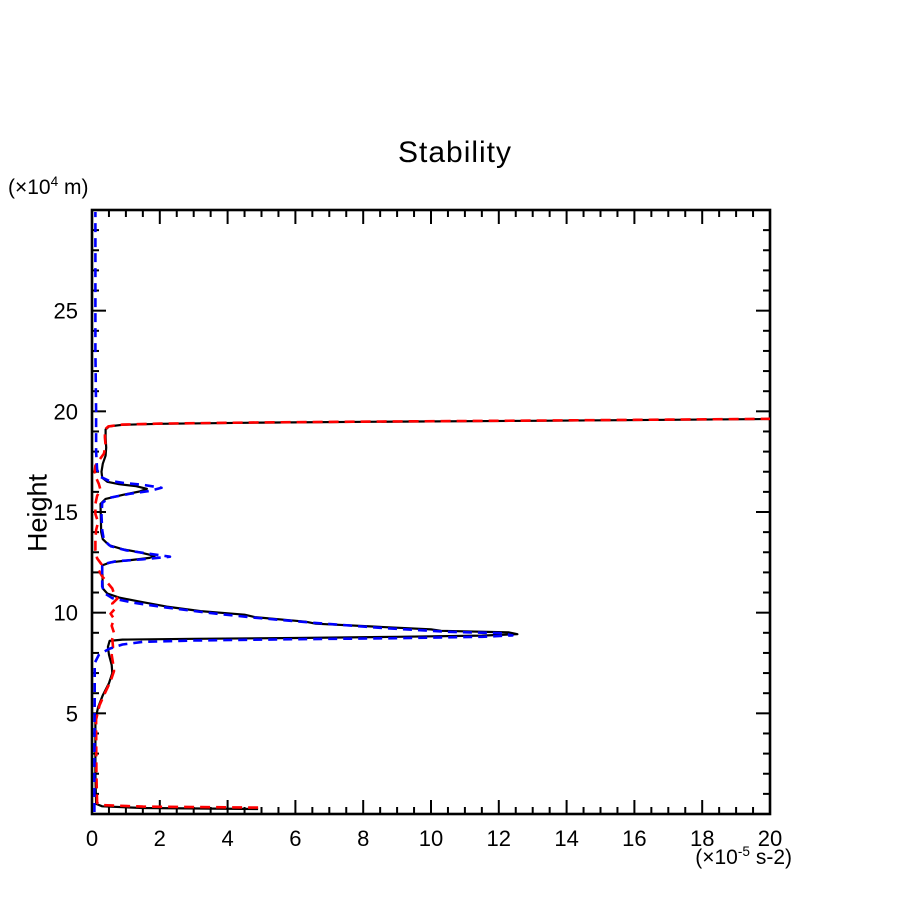  What do you see at coordinates (66, 512) in the screenshot?
I see `y-tick-label: 15` at bounding box center [66, 512].